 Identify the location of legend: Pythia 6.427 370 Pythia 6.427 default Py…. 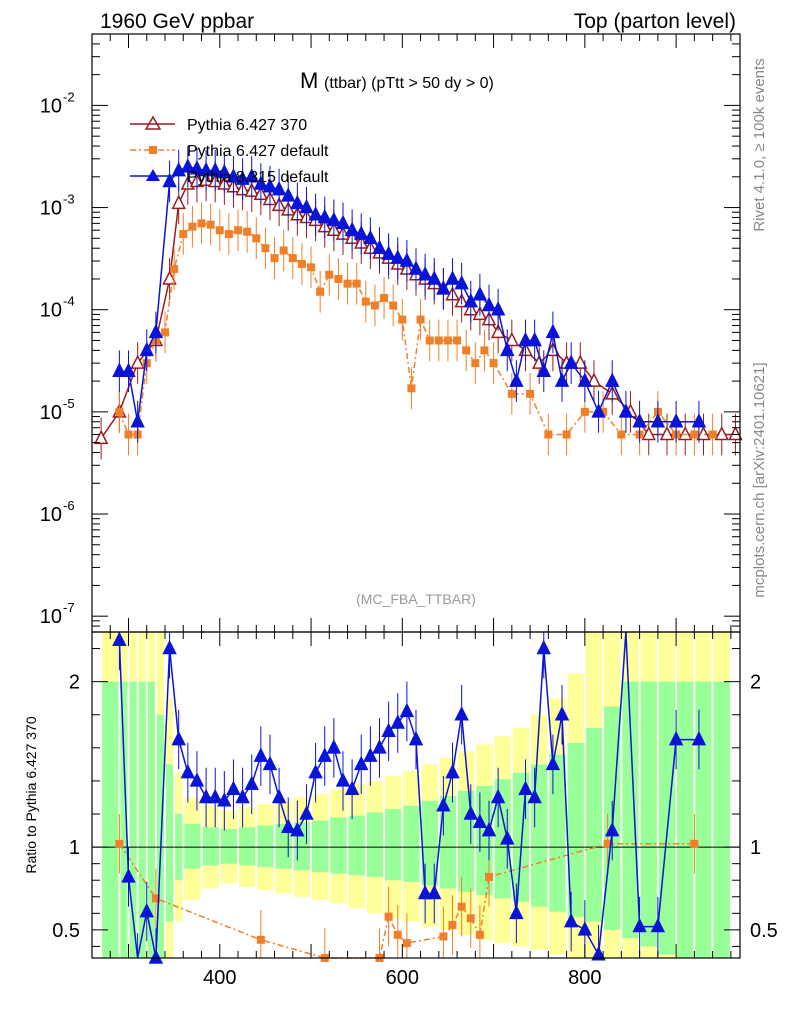
(229, 150).